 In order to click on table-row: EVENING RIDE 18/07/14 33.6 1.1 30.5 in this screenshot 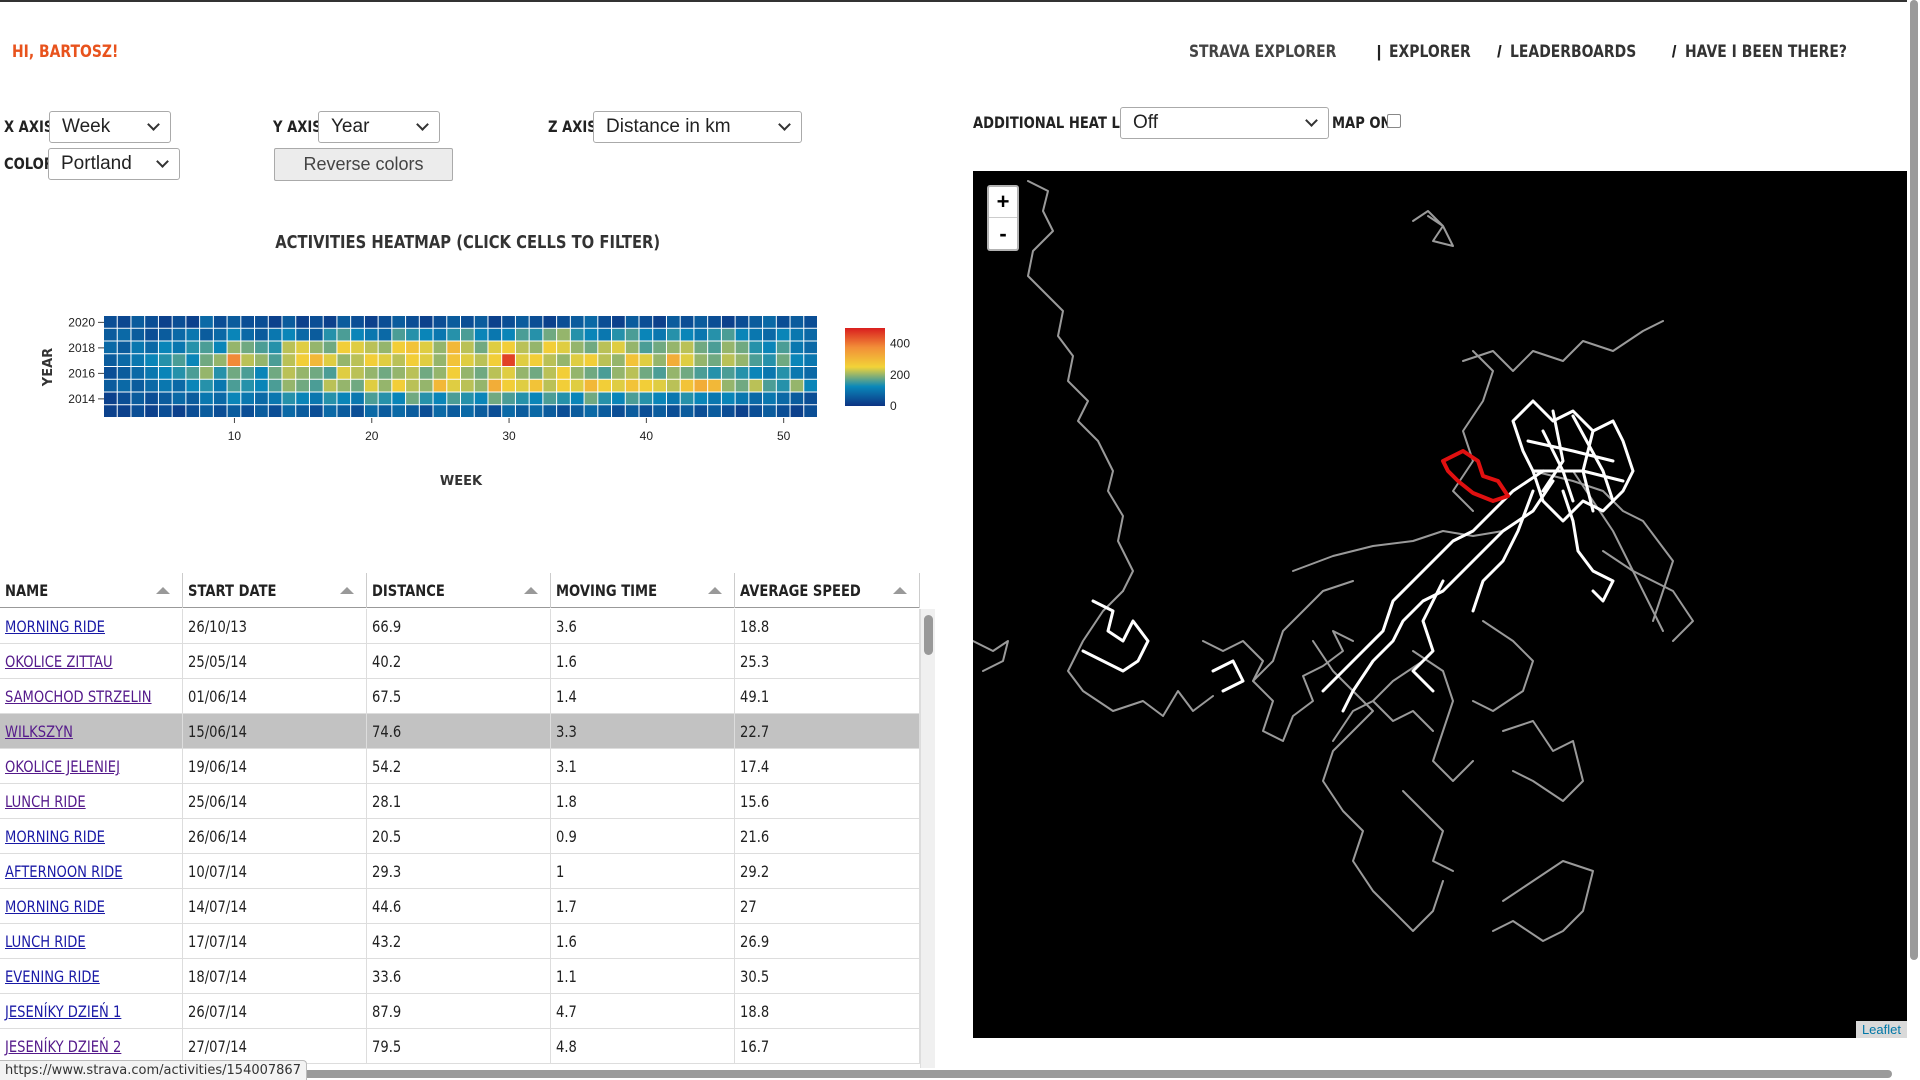, I will do `click(460, 976)`.